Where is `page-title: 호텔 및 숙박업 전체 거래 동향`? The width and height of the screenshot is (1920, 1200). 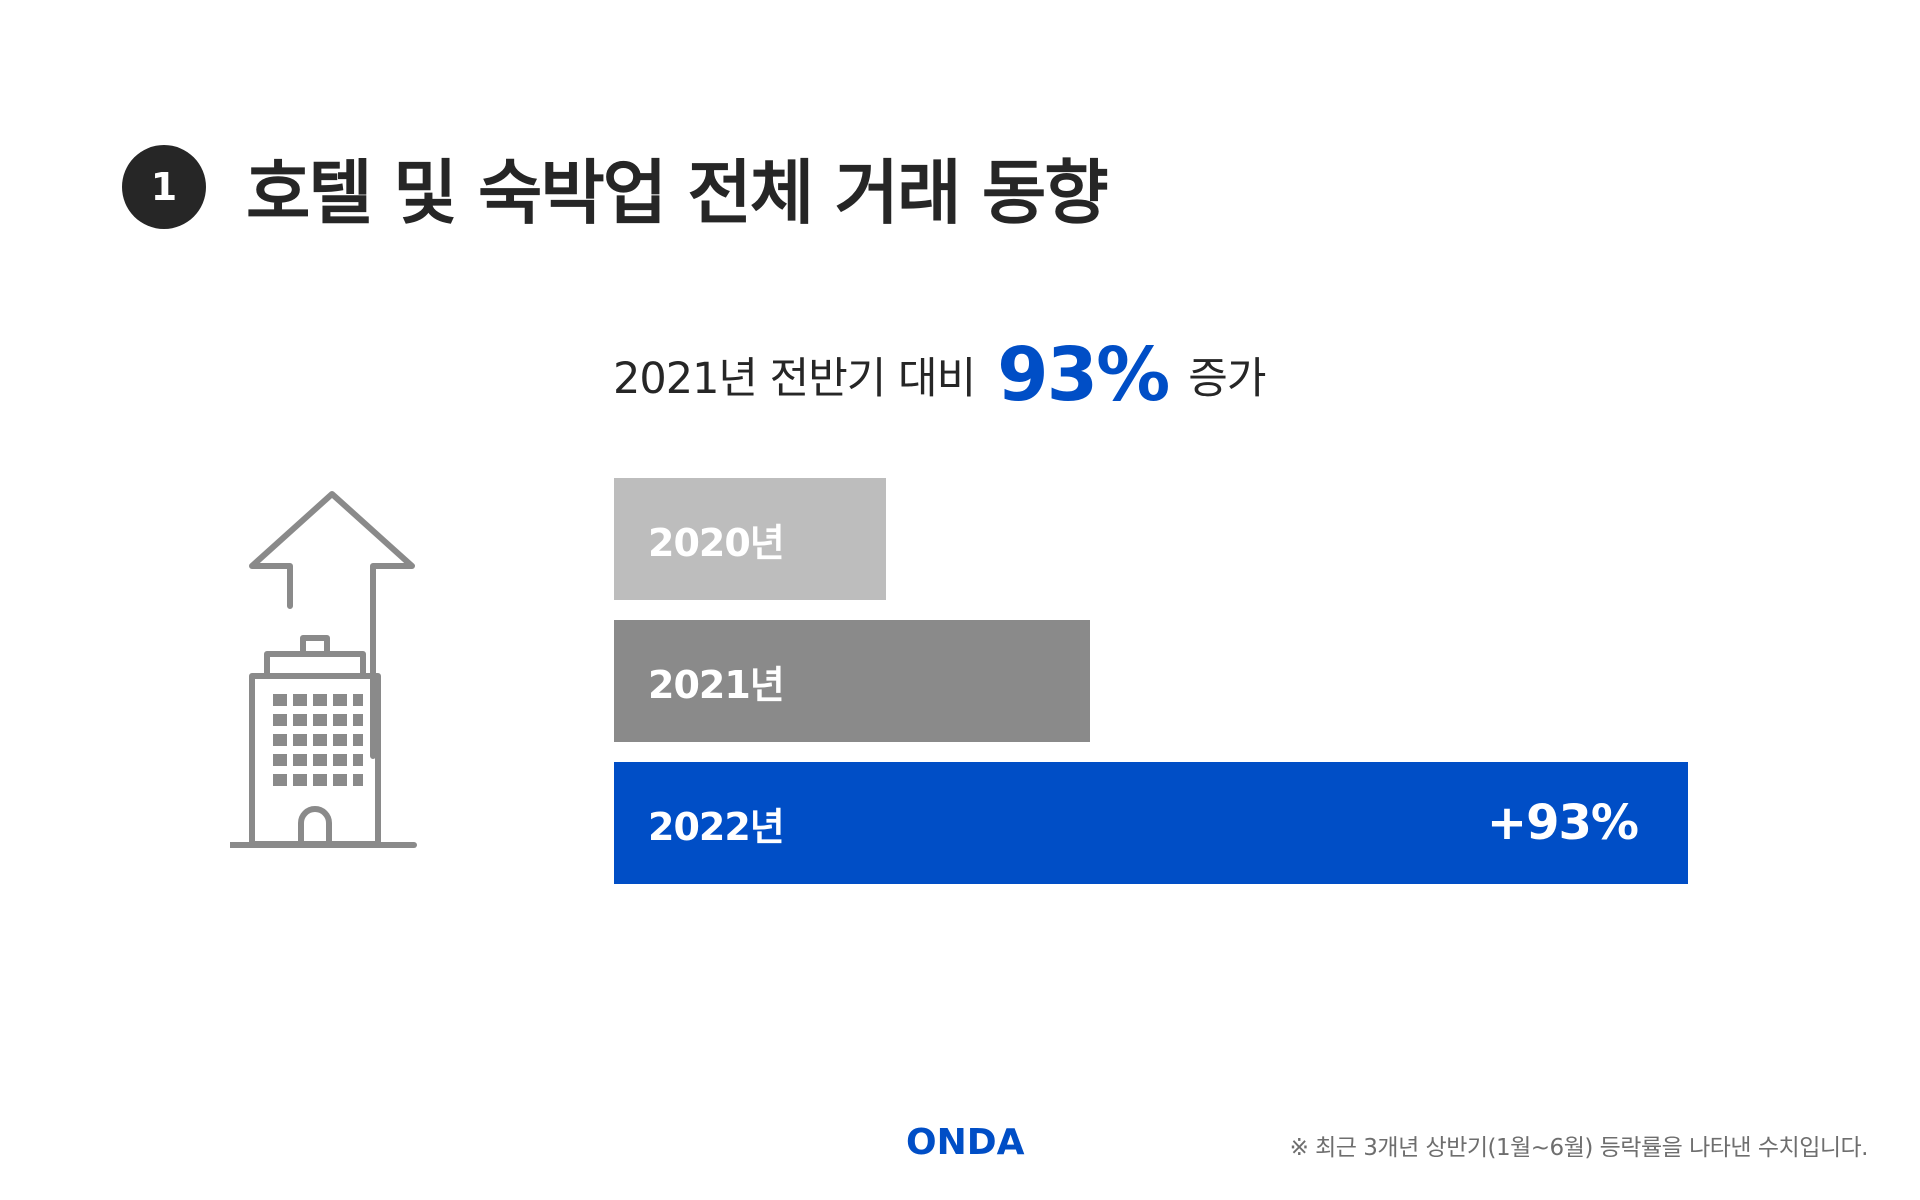 page-title: 호텔 및 숙박업 전체 거래 동향 is located at coordinates (677, 192).